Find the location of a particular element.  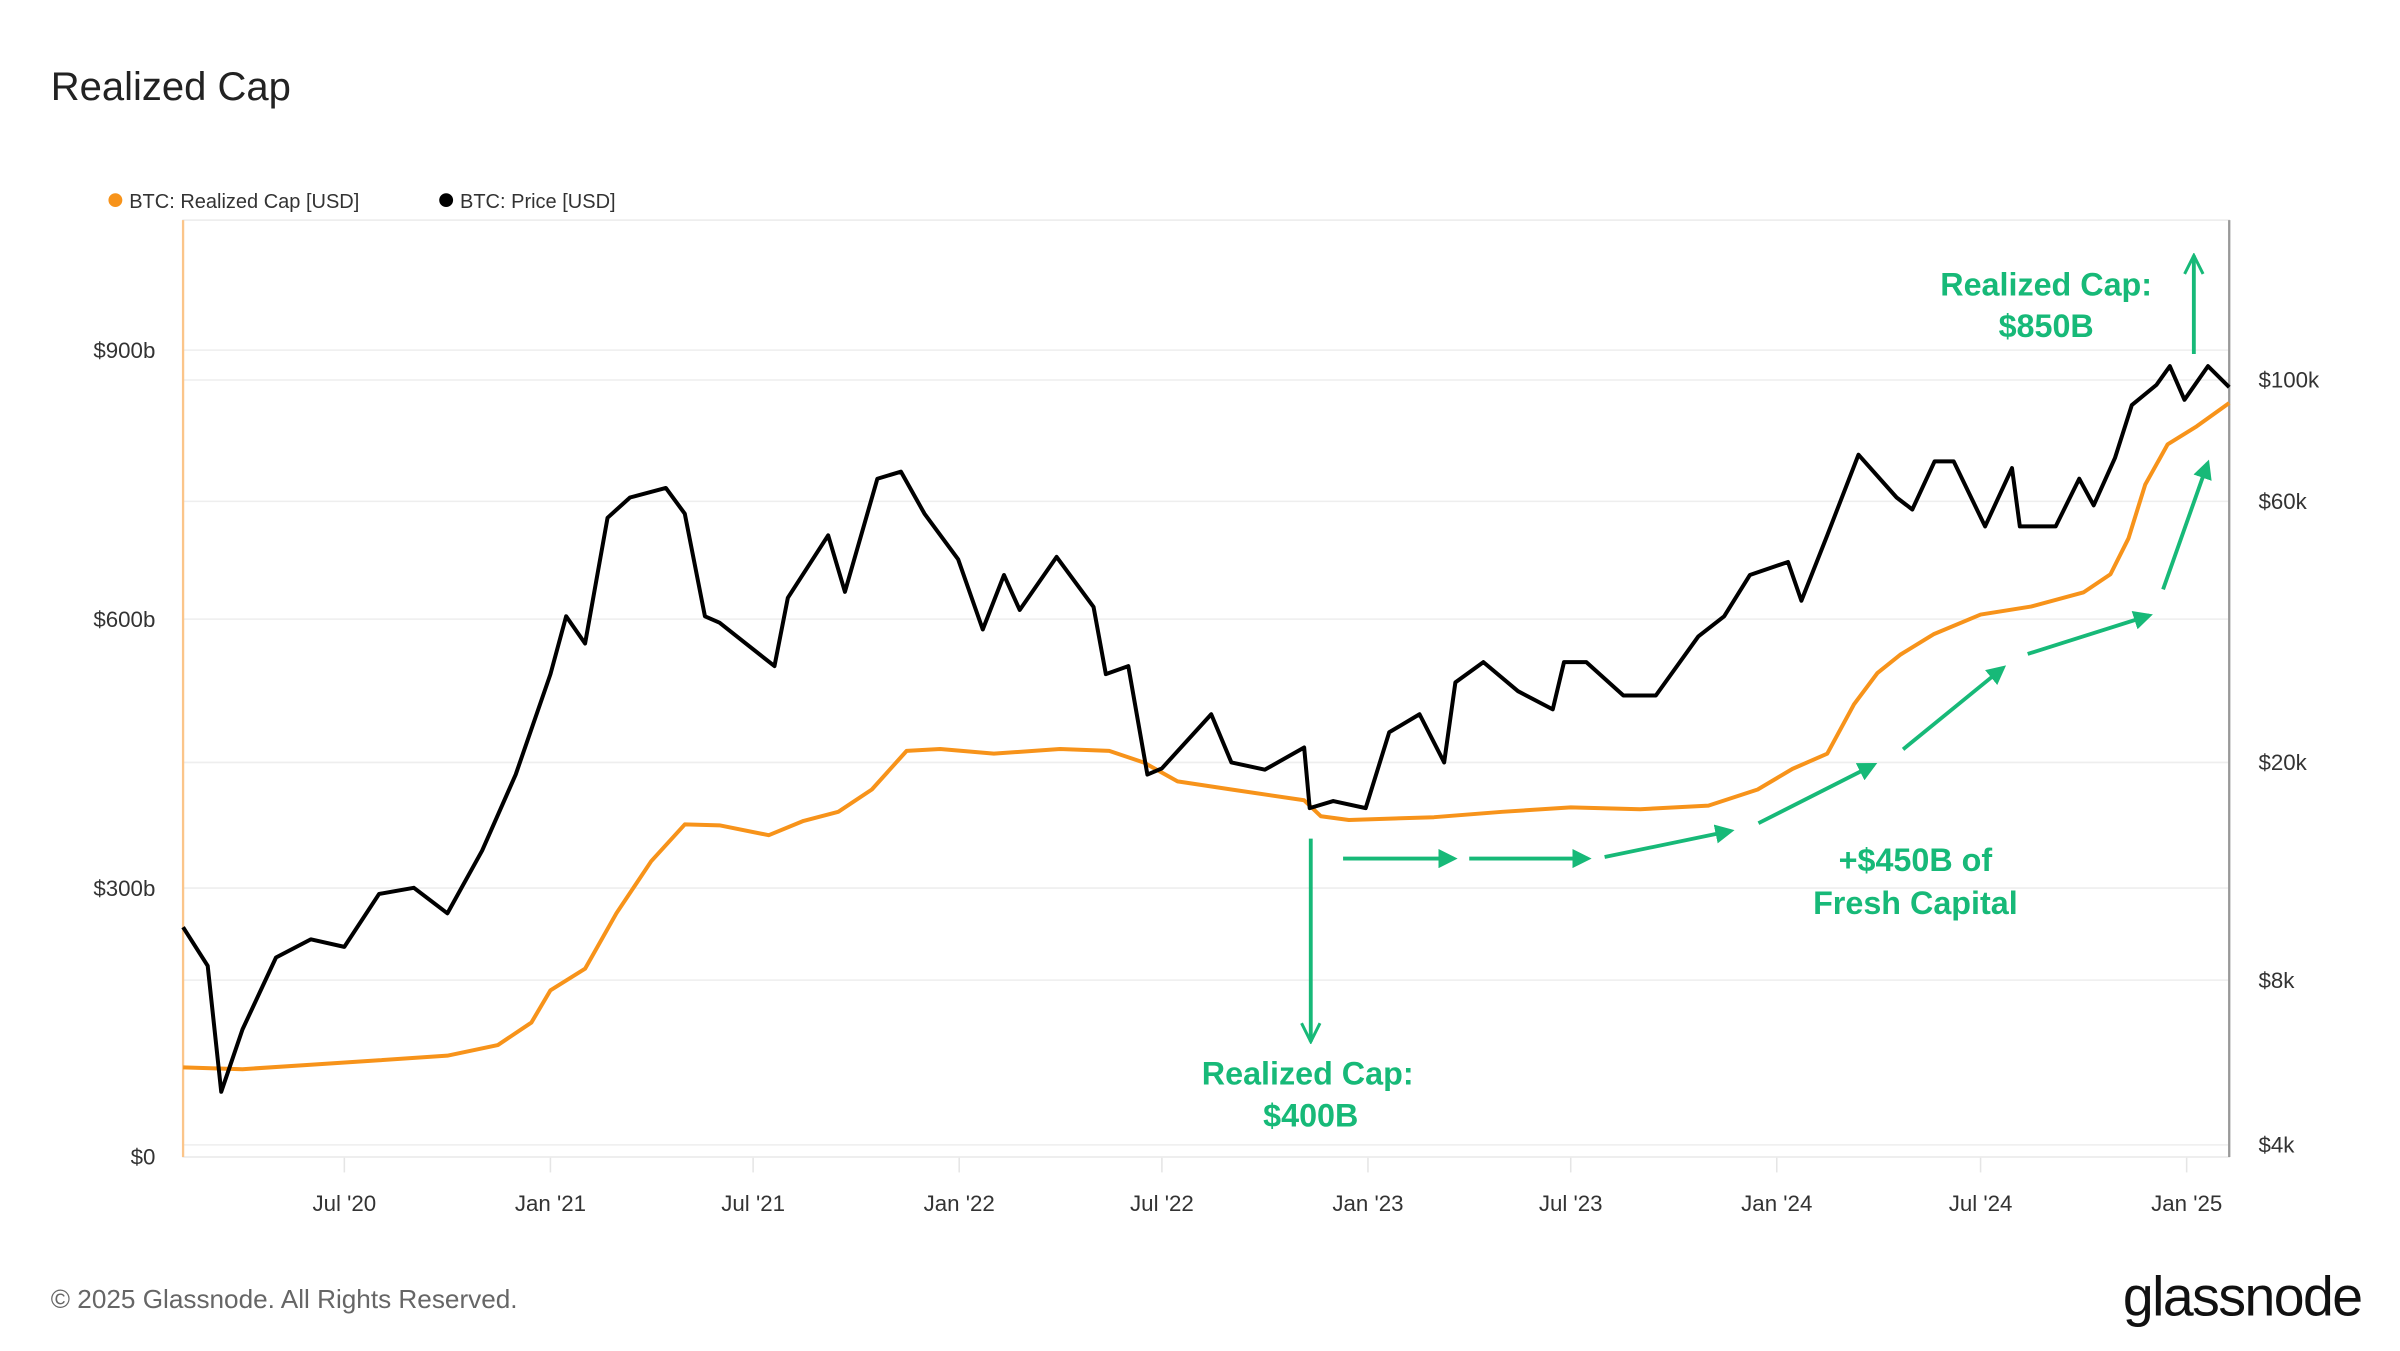

x-tick-label: Jul '21 is located at coordinates (753, 1203).